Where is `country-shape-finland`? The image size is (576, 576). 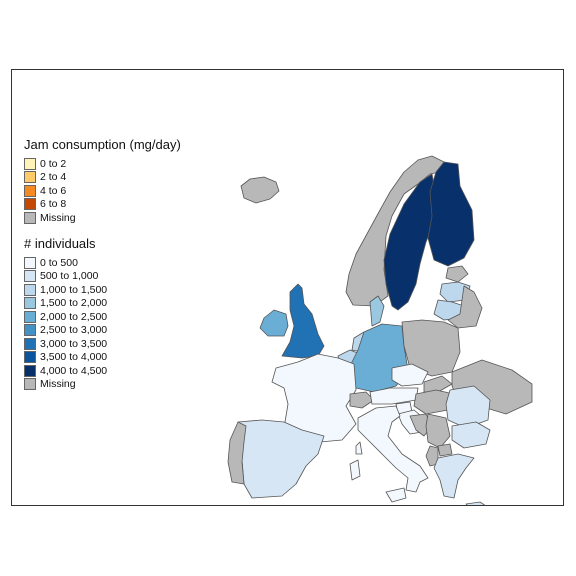 country-shape-finland is located at coordinates (451, 214).